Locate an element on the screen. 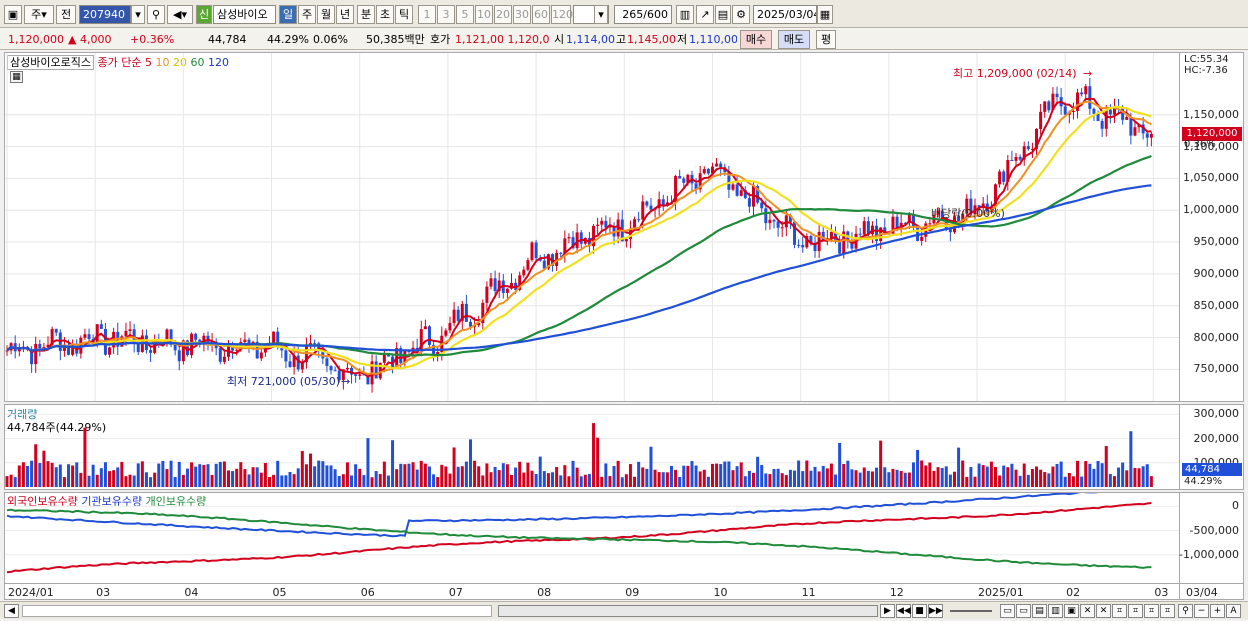 This screenshot has height=621, width=1248. tool-icon-2: ⌗ is located at coordinates (1135, 611).